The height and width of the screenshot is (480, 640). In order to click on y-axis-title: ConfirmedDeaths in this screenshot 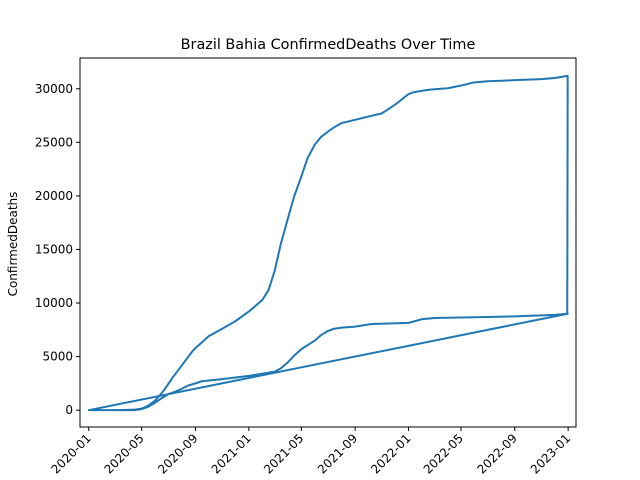, I will do `click(13, 244)`.